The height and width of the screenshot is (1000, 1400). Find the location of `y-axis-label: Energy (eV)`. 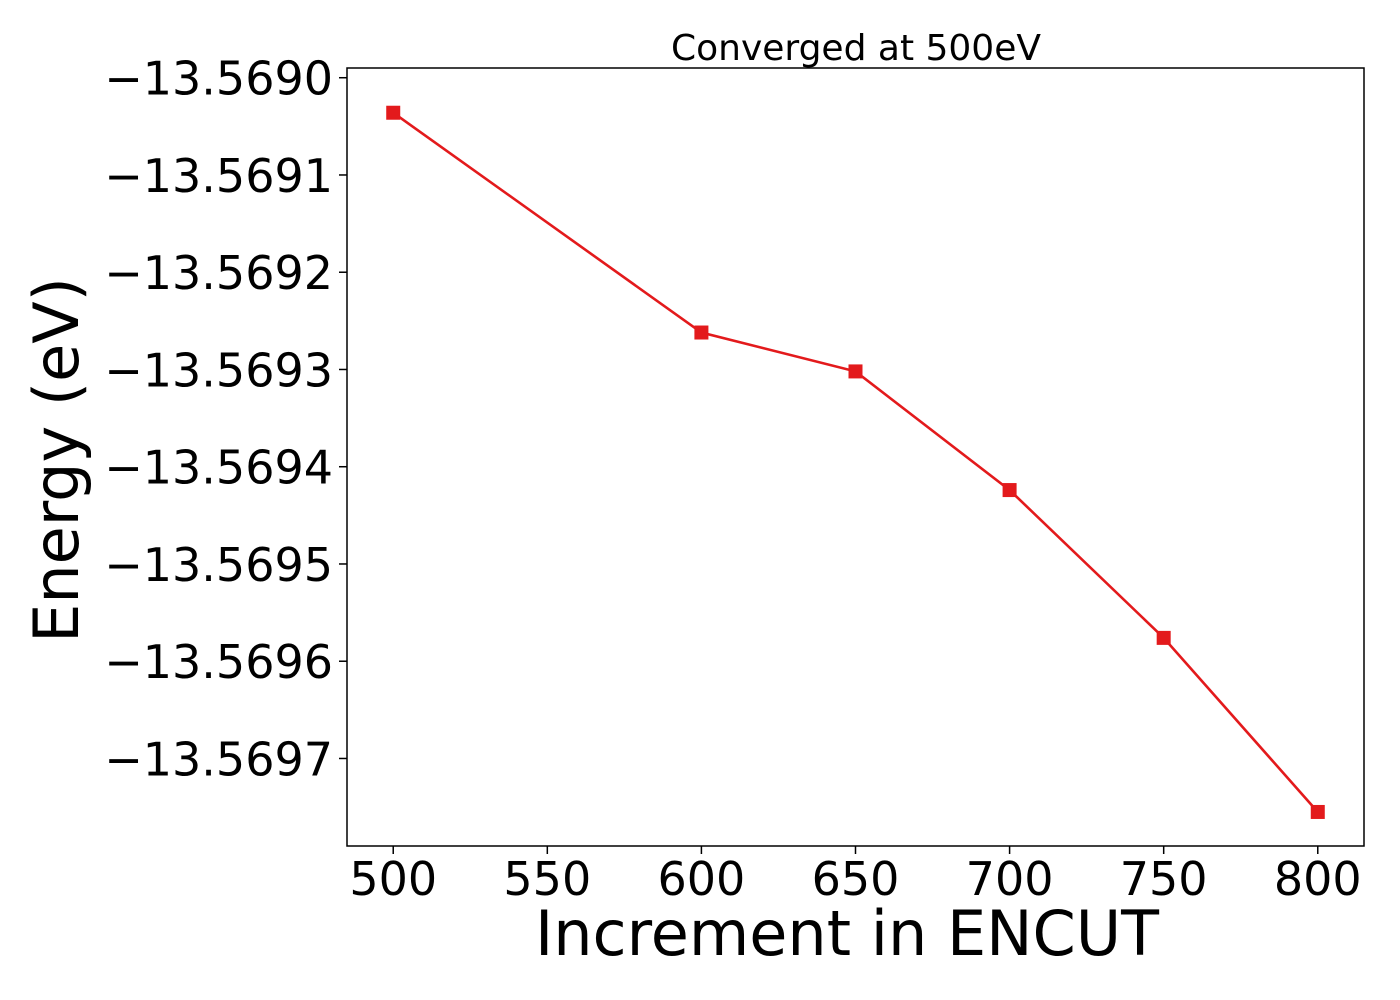

y-axis-label: Energy (eV) is located at coordinates (56, 460).